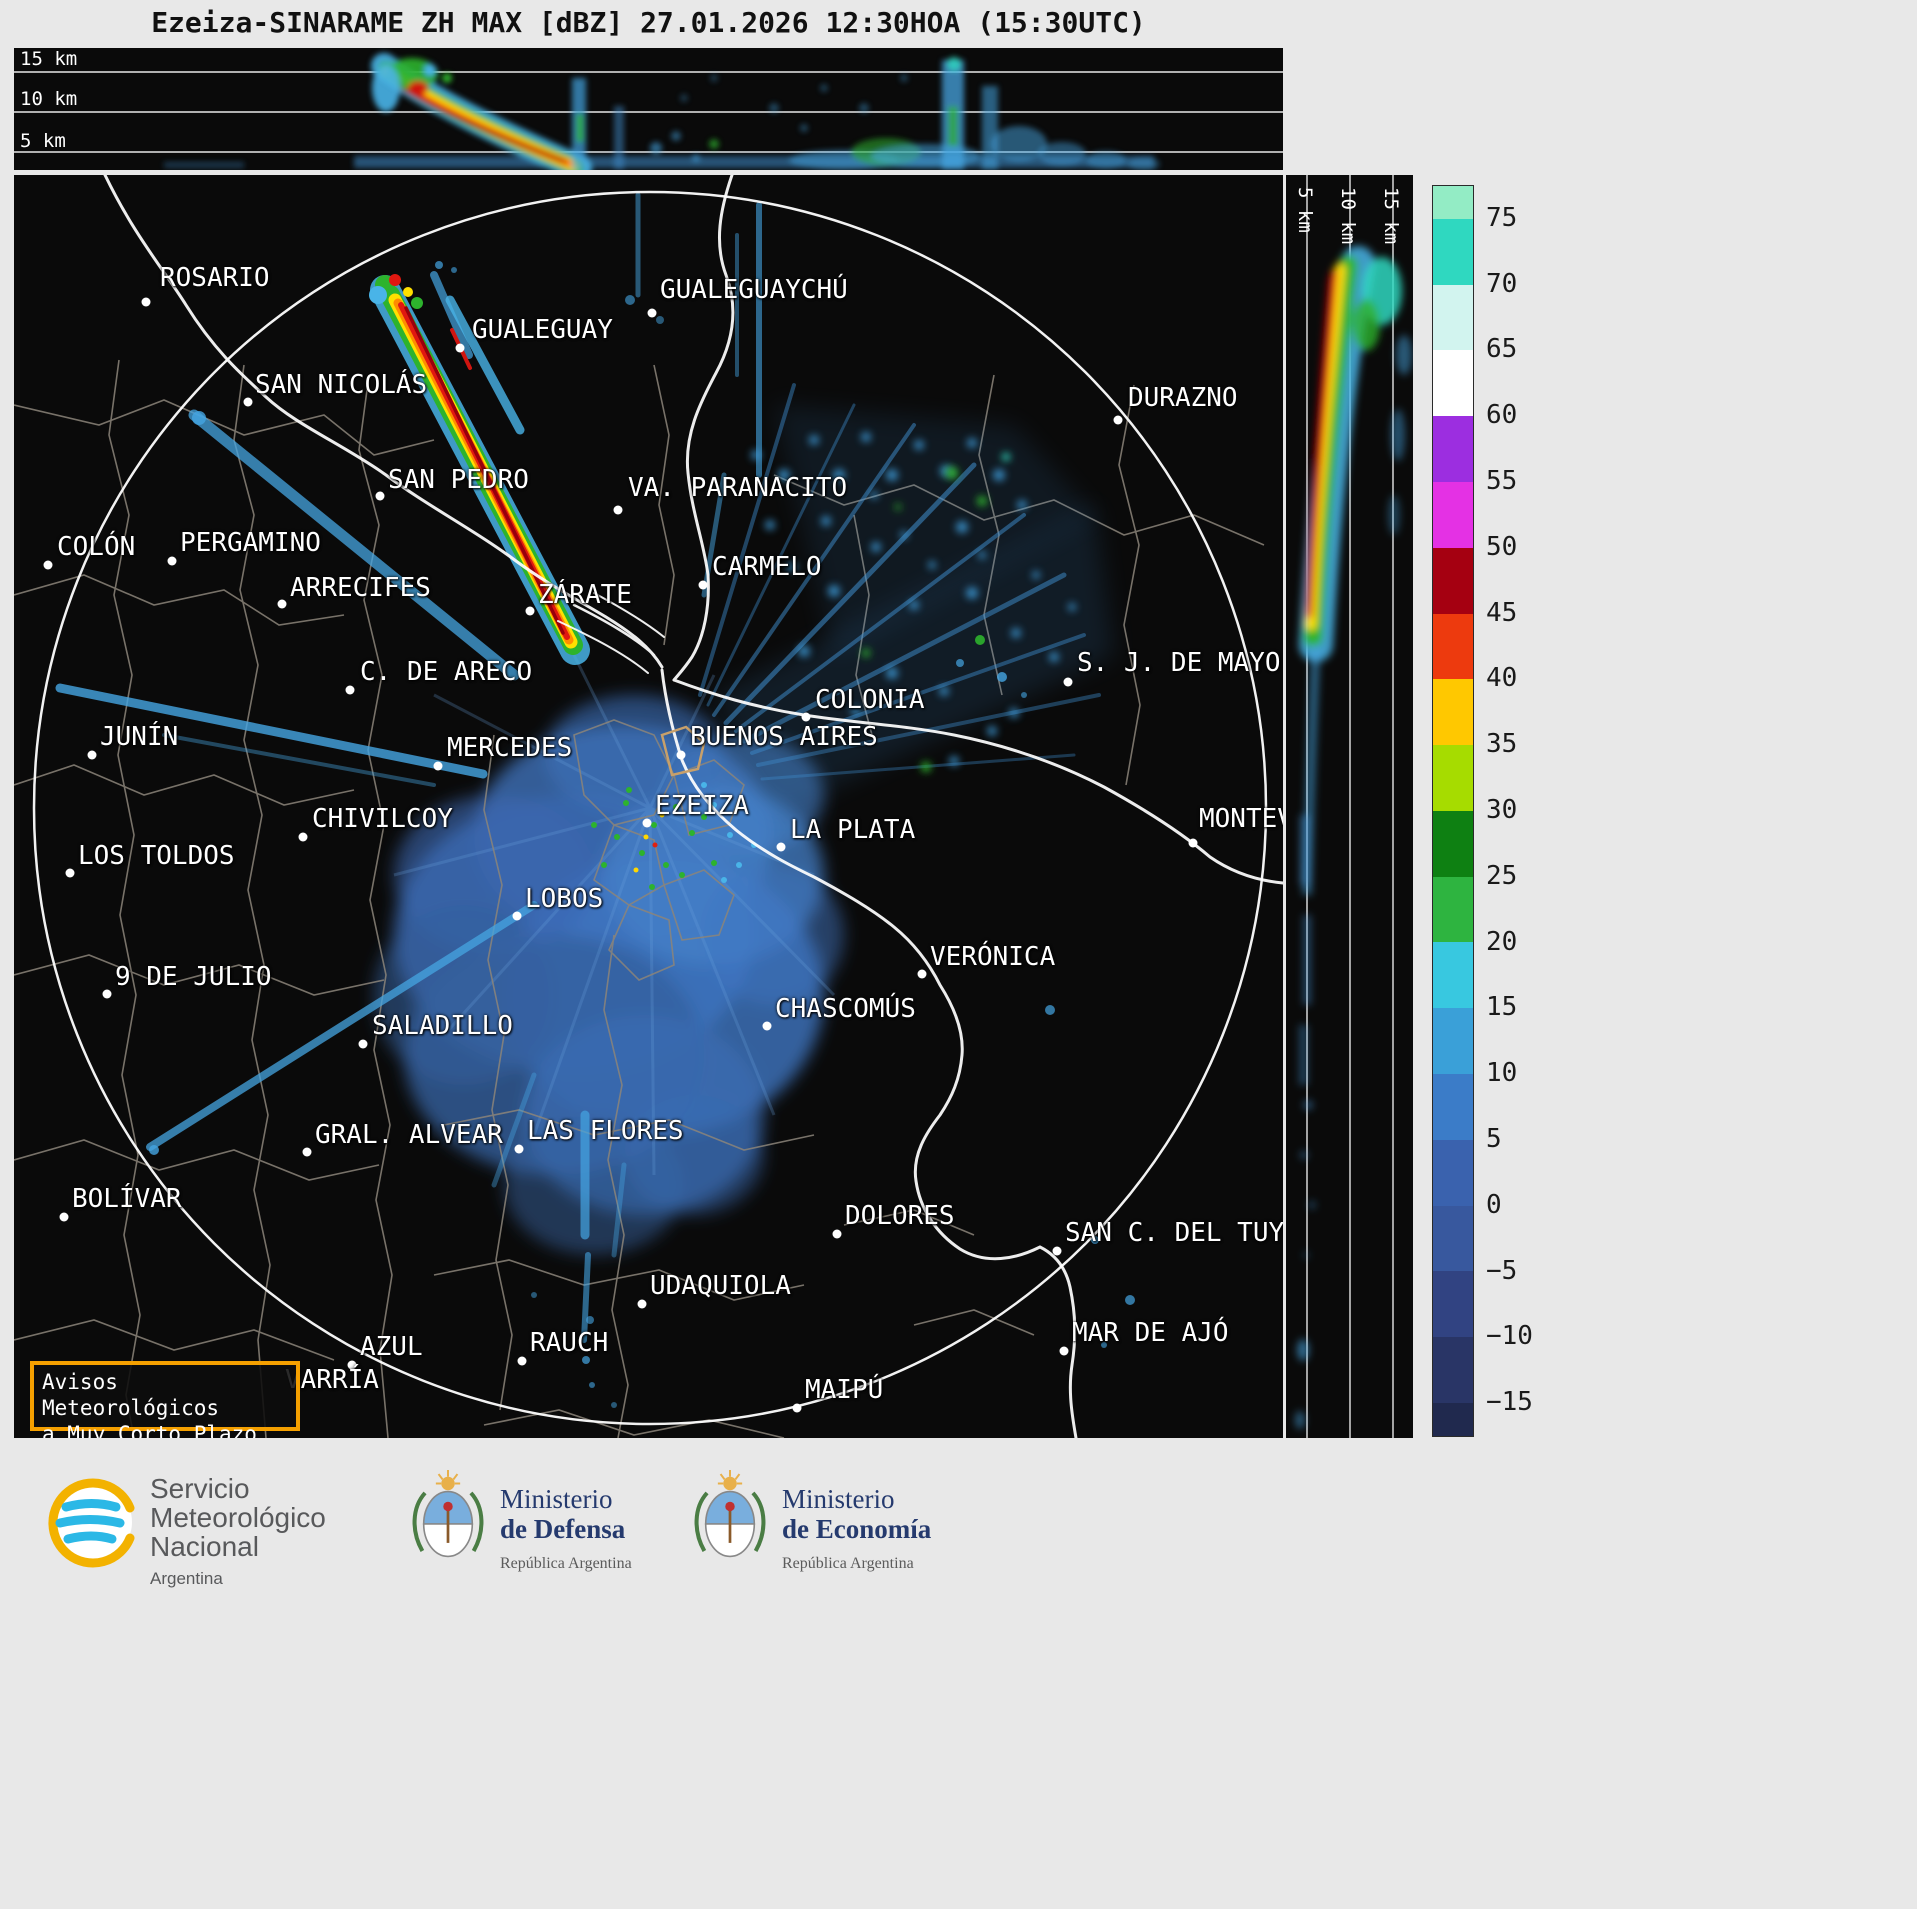 The width and height of the screenshot is (1917, 1909). I want to click on height-labels-vertical: 5 km 10 km 15 km, so click(1348, 215).